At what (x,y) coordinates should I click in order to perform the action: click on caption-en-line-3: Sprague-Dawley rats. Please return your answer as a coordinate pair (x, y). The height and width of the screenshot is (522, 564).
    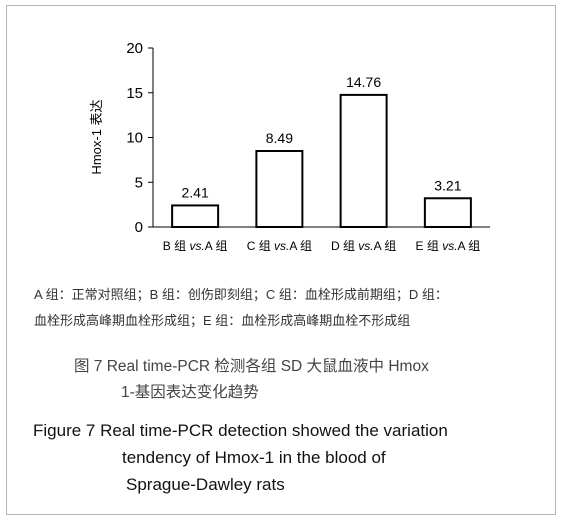
    Looking at the image, I should click on (205, 484).